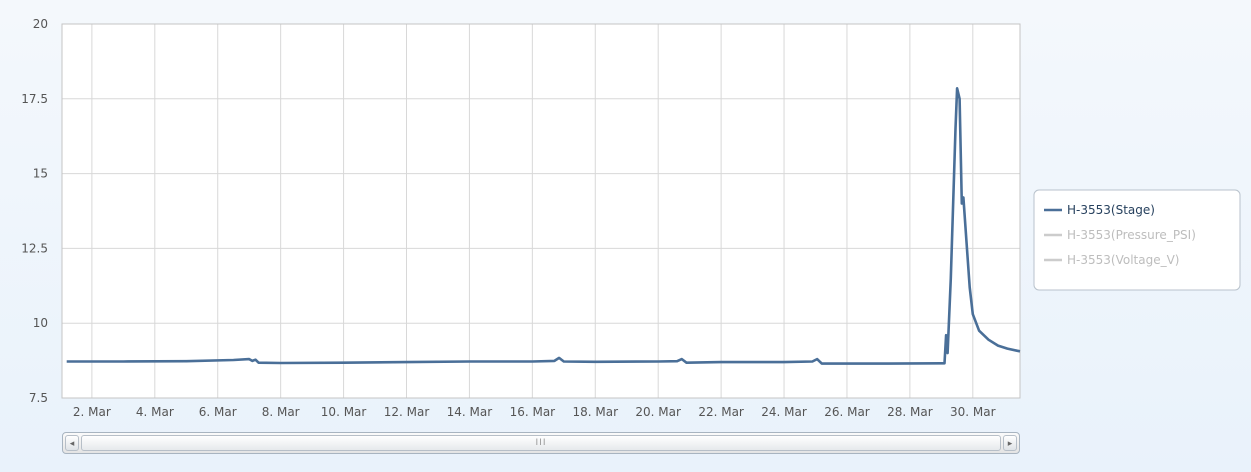  Describe the element at coordinates (847, 412) in the screenshot. I see `x-tick-label: 26. Mar` at that location.